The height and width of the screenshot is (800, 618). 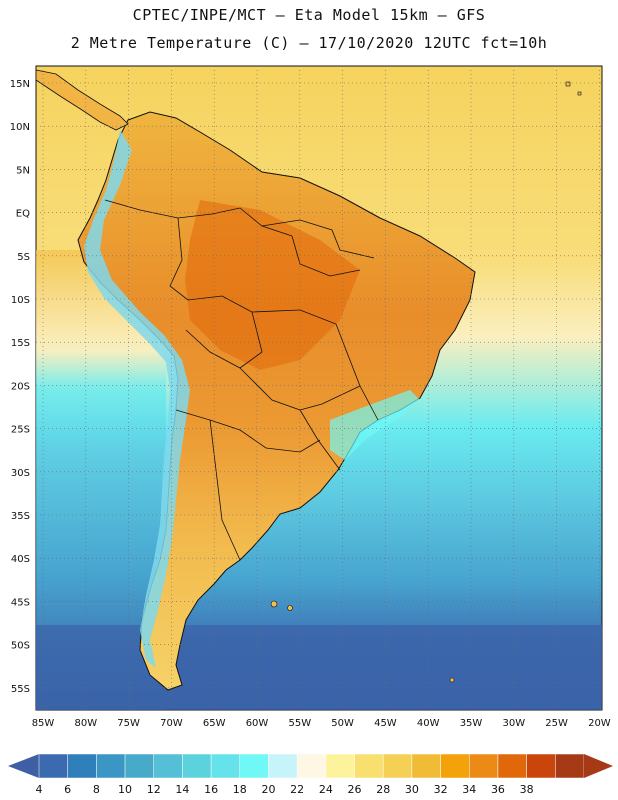 What do you see at coordinates (309, 15) in the screenshot?
I see `map-title-line1: CPTEC/INPE/MCT – Eta Model 15km – GFS` at bounding box center [309, 15].